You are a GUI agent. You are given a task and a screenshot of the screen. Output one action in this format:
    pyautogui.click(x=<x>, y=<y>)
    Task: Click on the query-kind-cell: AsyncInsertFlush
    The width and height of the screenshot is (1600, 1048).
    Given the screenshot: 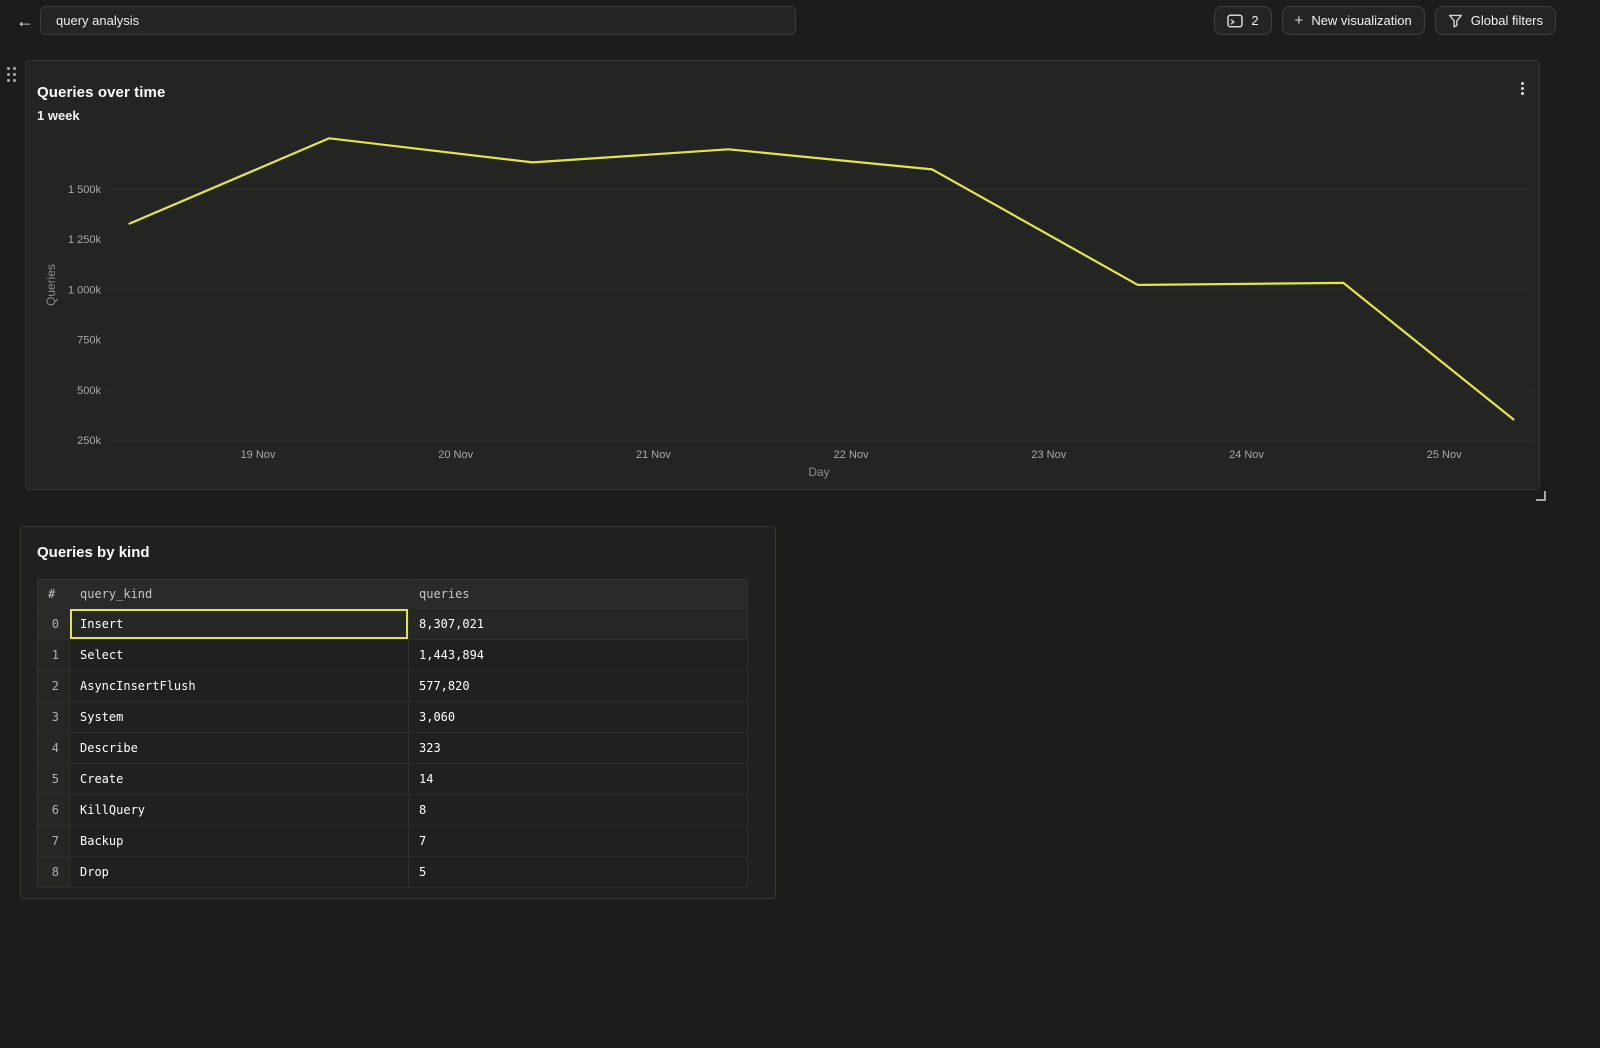 What is the action you would take?
    pyautogui.click(x=239, y=686)
    